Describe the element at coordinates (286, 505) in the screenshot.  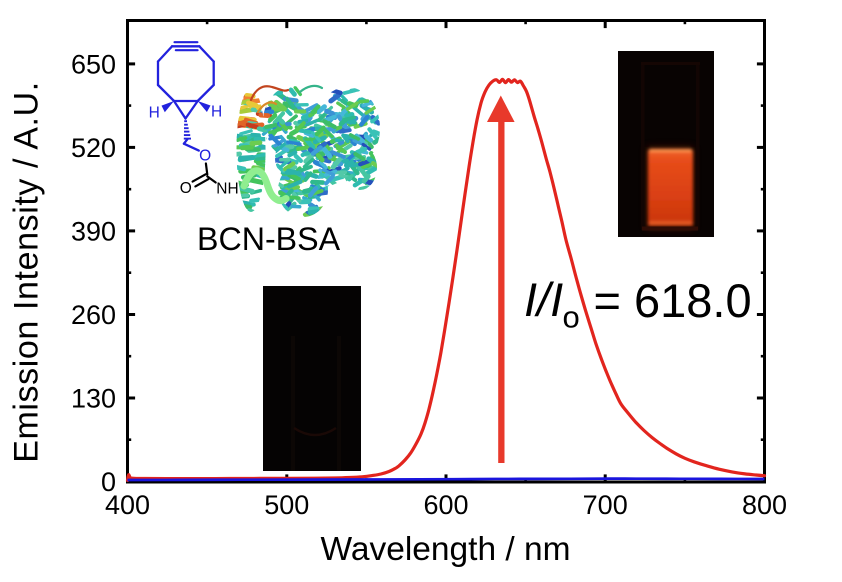
I see `svg-text: 500` at that location.